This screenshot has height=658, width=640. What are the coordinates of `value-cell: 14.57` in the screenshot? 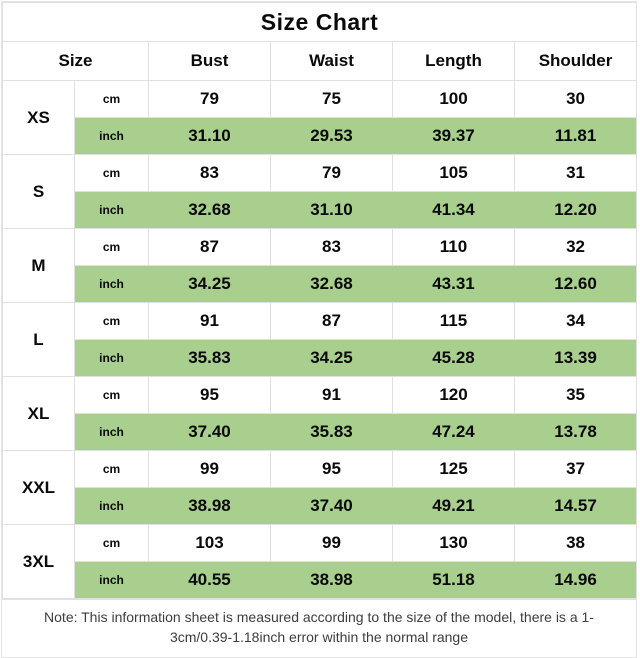 It's located at (575, 506).